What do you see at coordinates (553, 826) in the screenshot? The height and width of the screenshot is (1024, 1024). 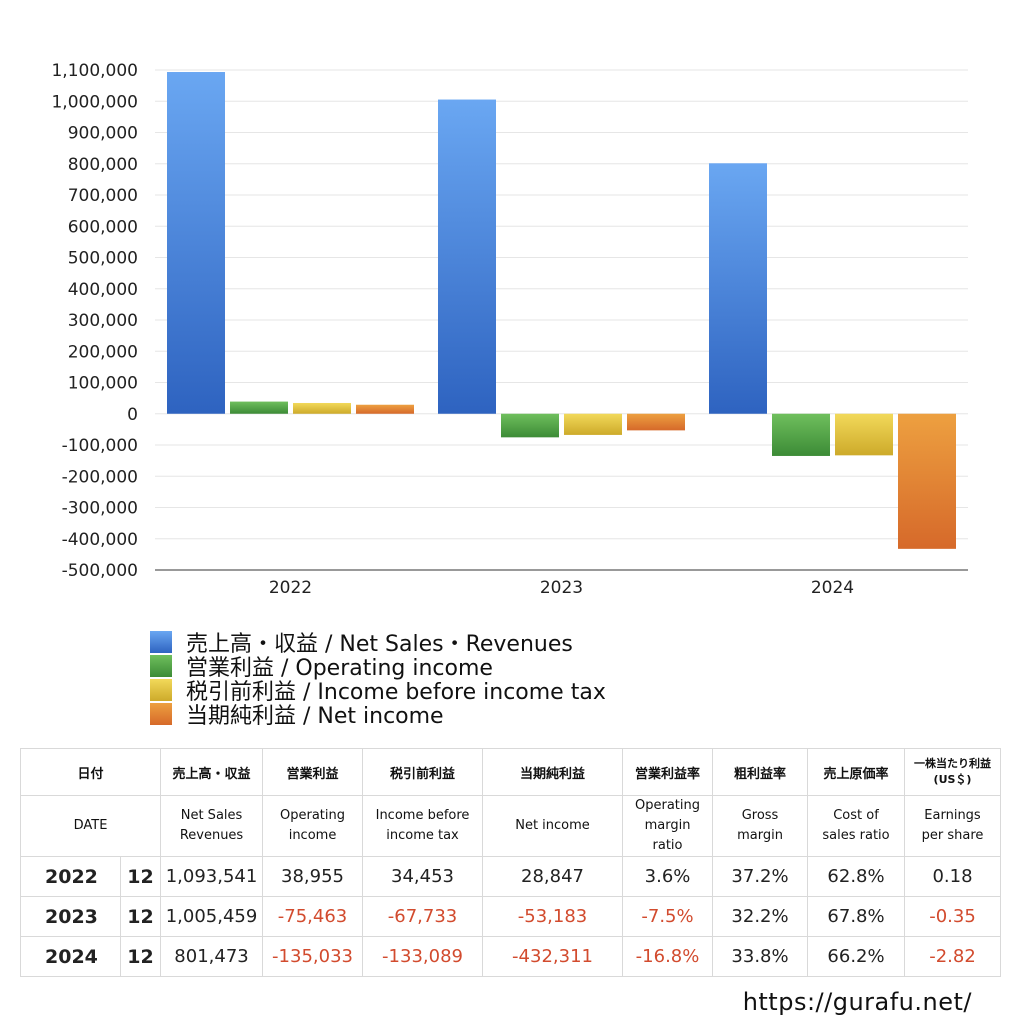 I see `header-cell: Net income` at bounding box center [553, 826].